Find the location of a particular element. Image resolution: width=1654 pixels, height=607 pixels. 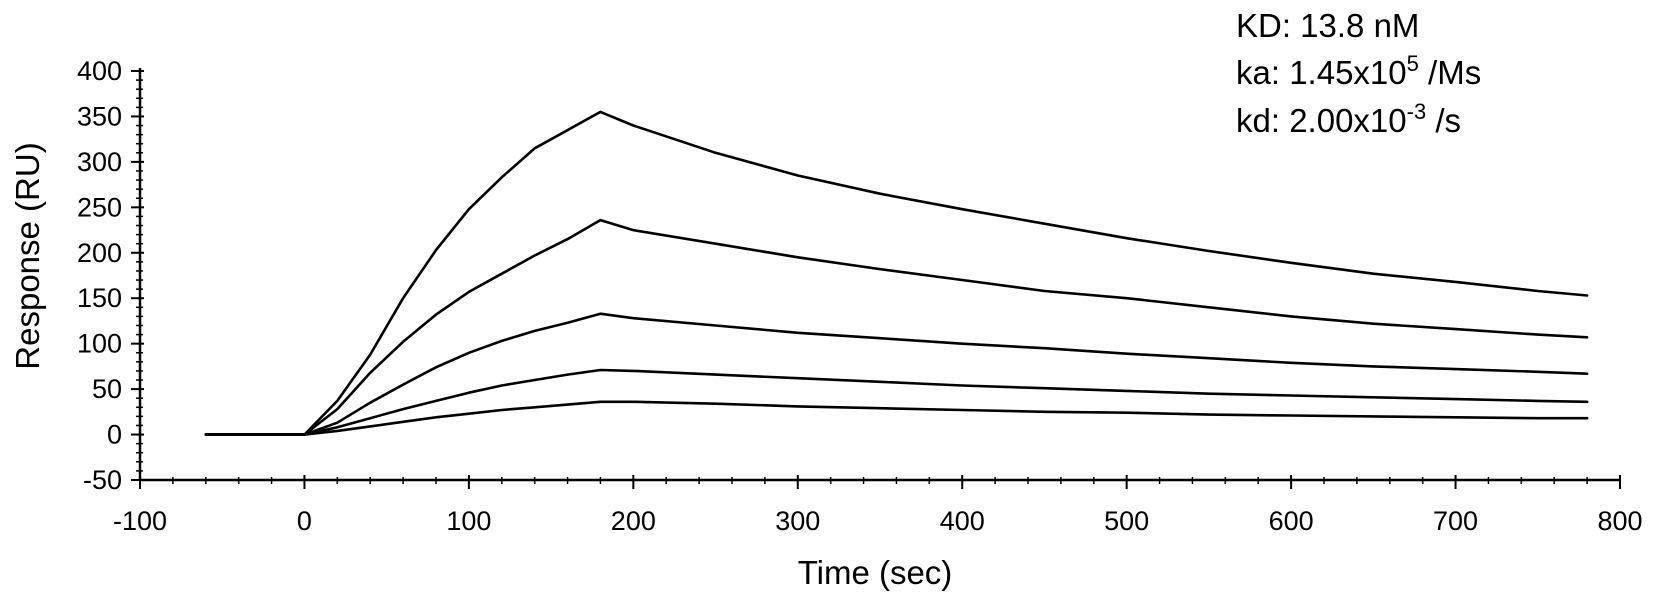

koff-annotation-exponent: -3 is located at coordinates (1417, 111).